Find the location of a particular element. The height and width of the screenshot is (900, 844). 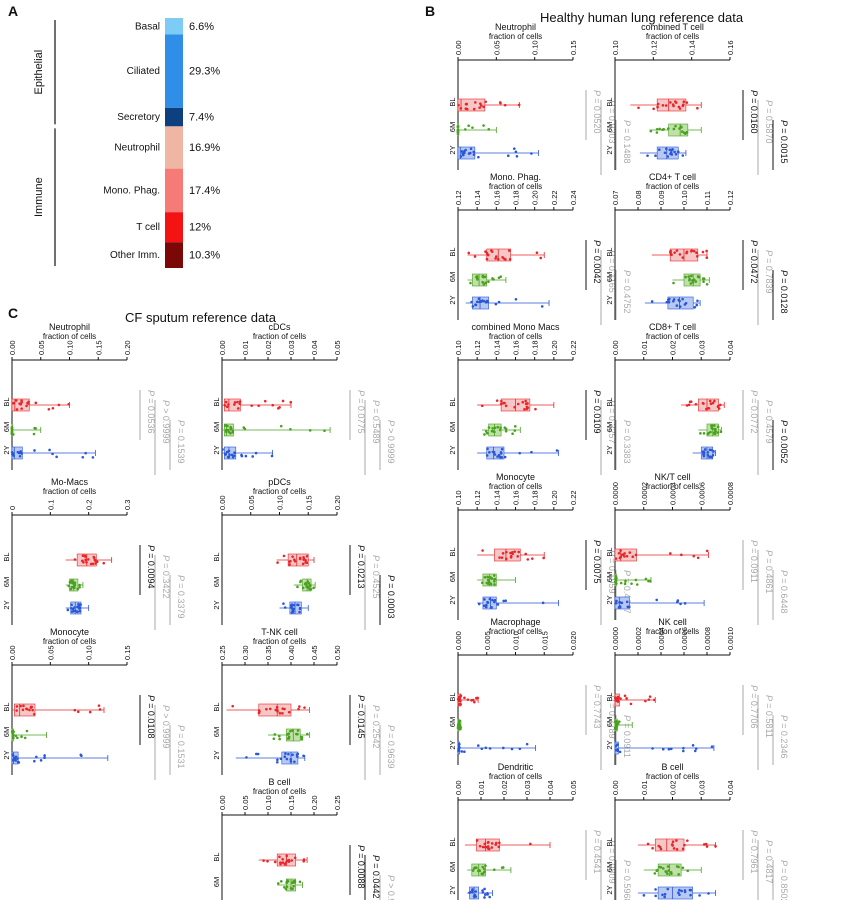

chart-6-p-text-1: = 0.1959 is located at coordinates (612, 575).